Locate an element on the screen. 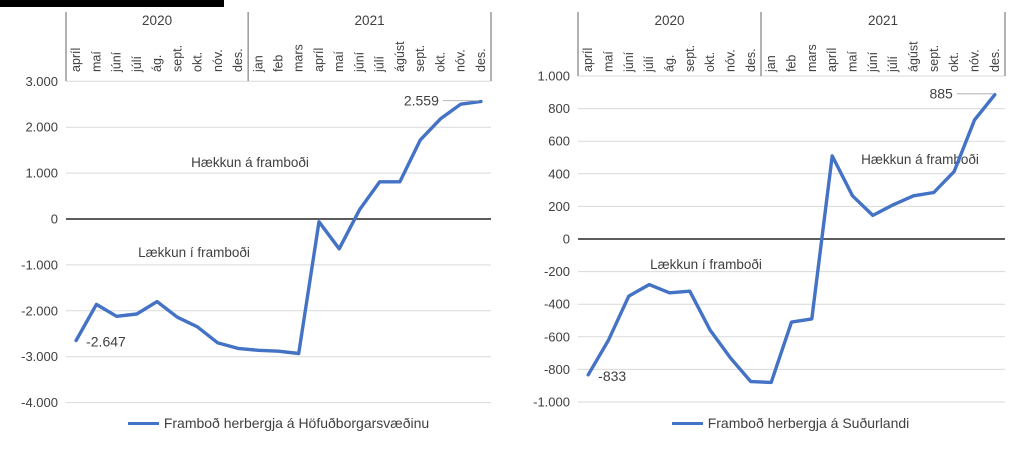 The width and height of the screenshot is (1024, 457). y-axis-tick-label: 600 is located at coordinates (559, 141).